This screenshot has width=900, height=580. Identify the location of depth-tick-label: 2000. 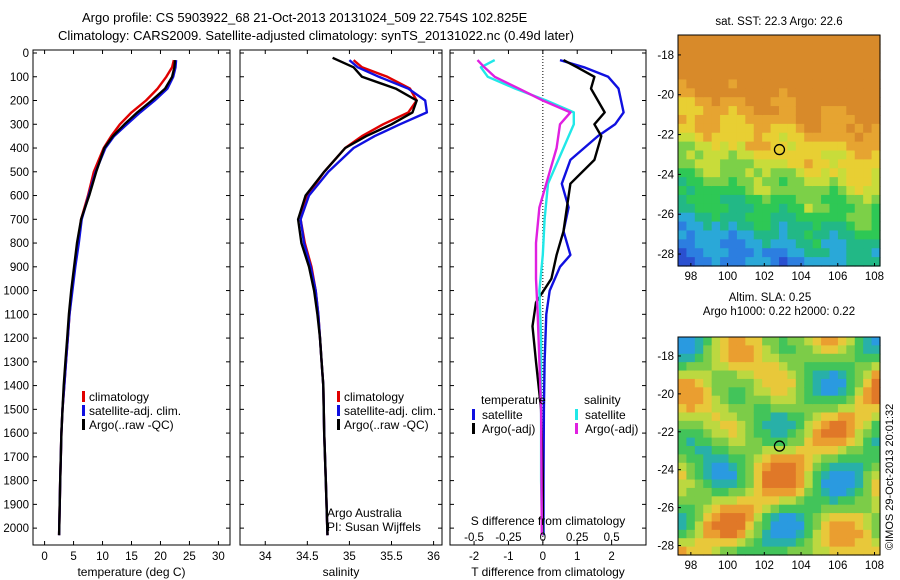
(16, 529).